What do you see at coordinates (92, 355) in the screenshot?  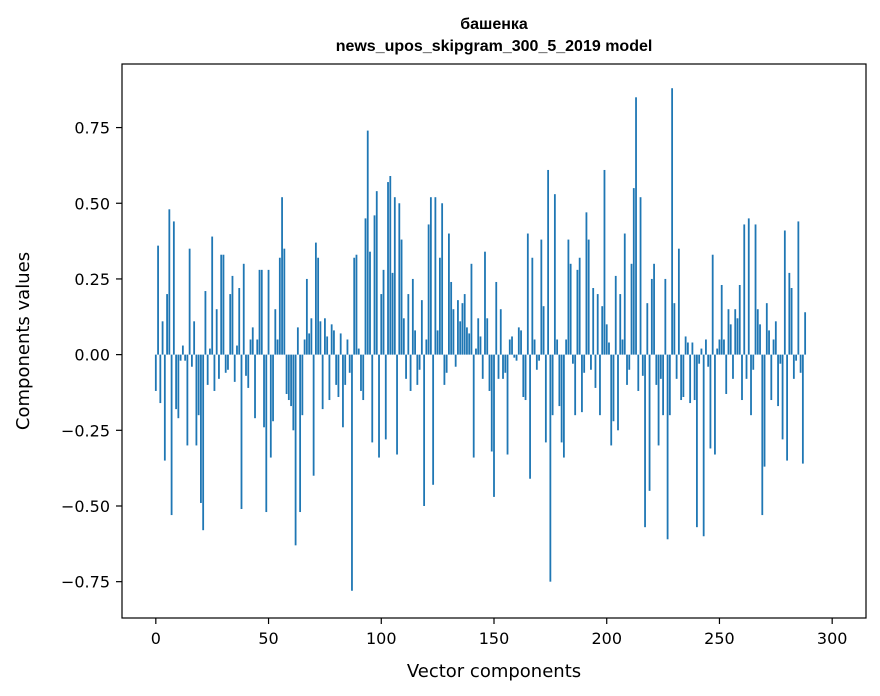 I see `y-tick-label: 0.00` at bounding box center [92, 355].